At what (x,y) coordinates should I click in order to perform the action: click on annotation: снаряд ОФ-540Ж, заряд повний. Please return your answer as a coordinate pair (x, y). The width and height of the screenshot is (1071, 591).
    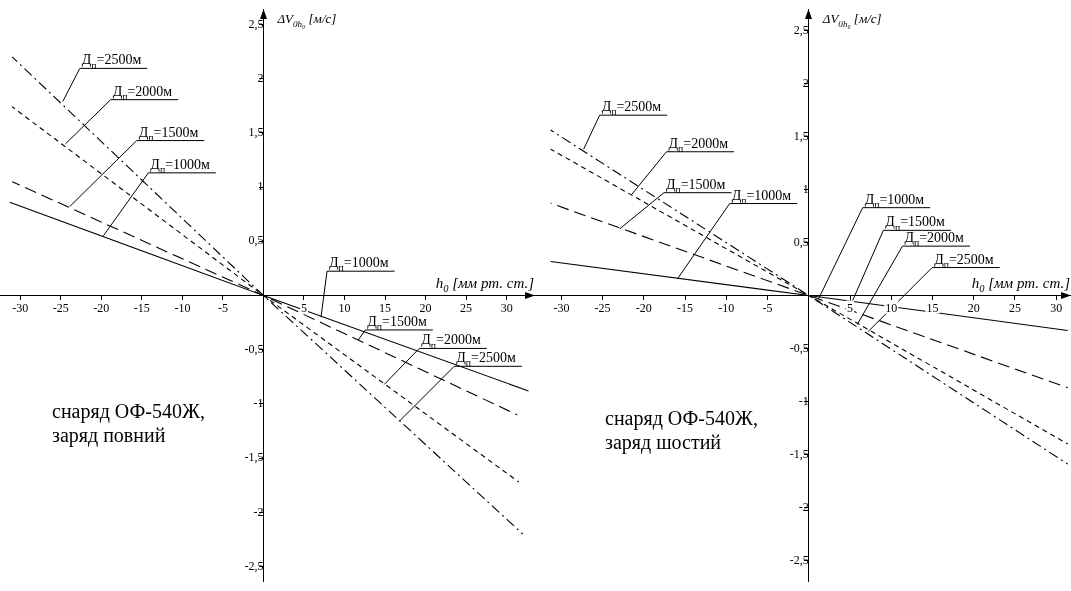
    Looking at the image, I should click on (128, 423).